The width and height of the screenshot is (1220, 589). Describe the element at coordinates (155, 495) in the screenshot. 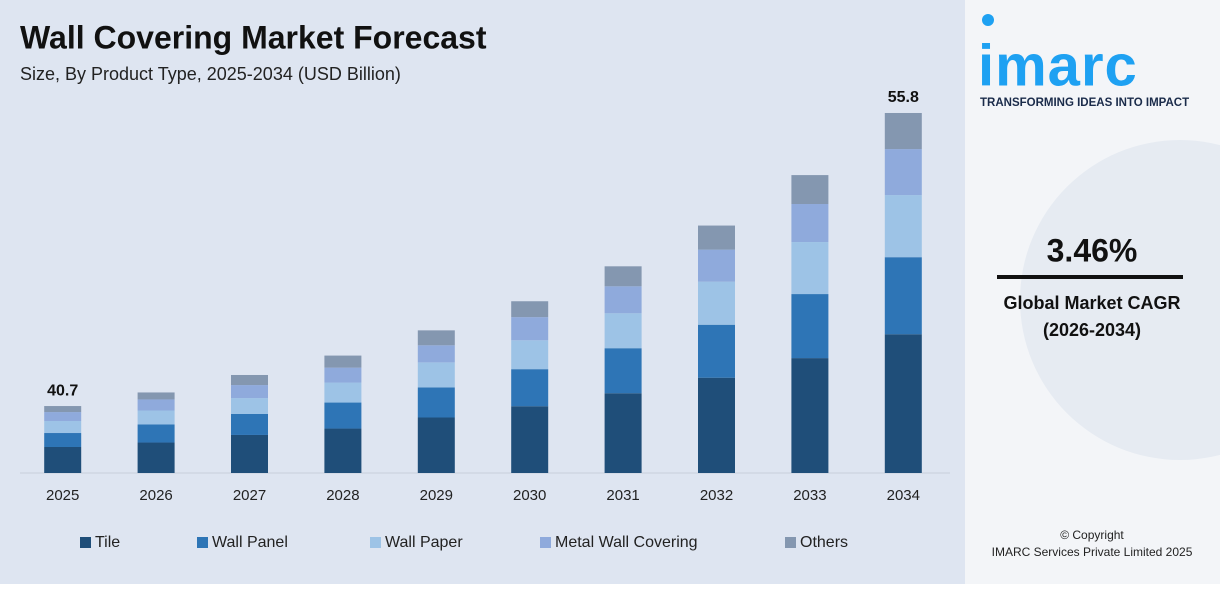

I see `x-tick-label: 2026` at that location.